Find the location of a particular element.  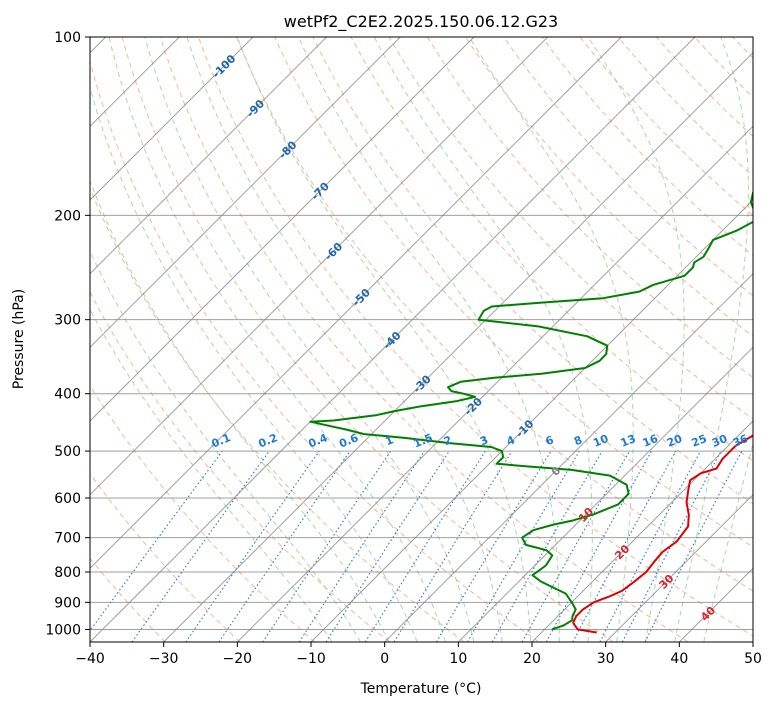

mixing-ratio-label: 13 is located at coordinates (628, 441).